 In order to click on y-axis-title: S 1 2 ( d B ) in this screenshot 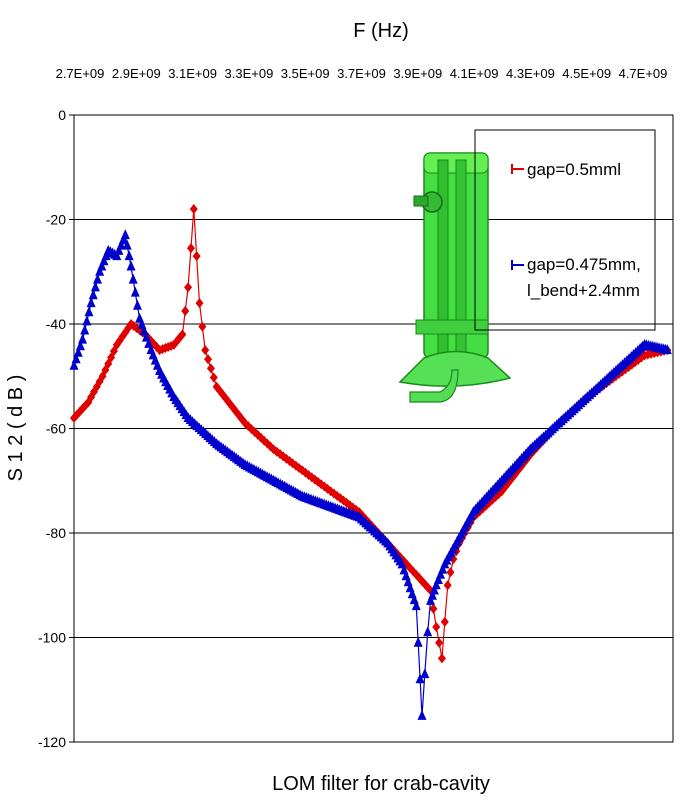, I will do `click(16, 428)`.